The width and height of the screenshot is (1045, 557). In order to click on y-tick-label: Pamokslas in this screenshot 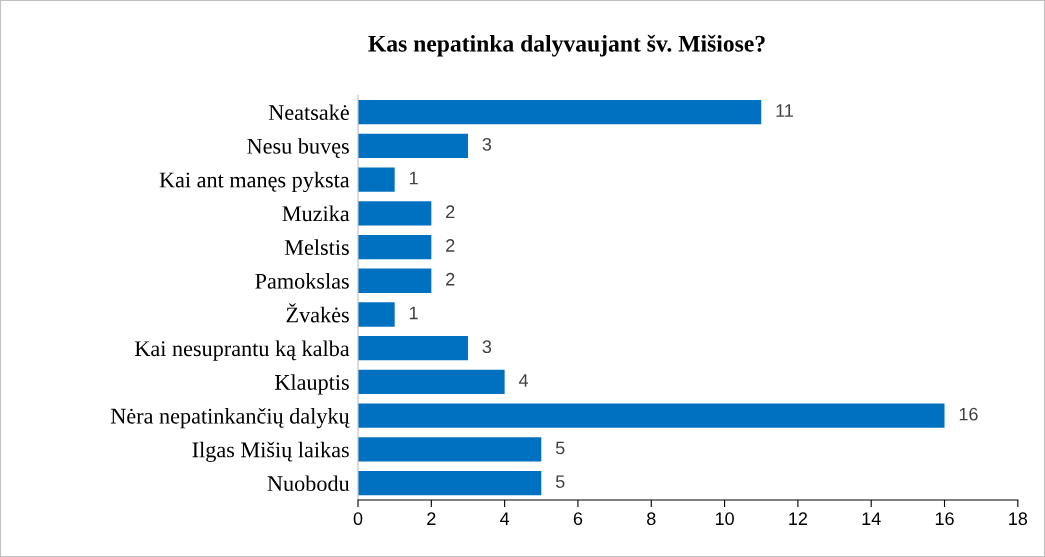, I will do `click(302, 281)`.